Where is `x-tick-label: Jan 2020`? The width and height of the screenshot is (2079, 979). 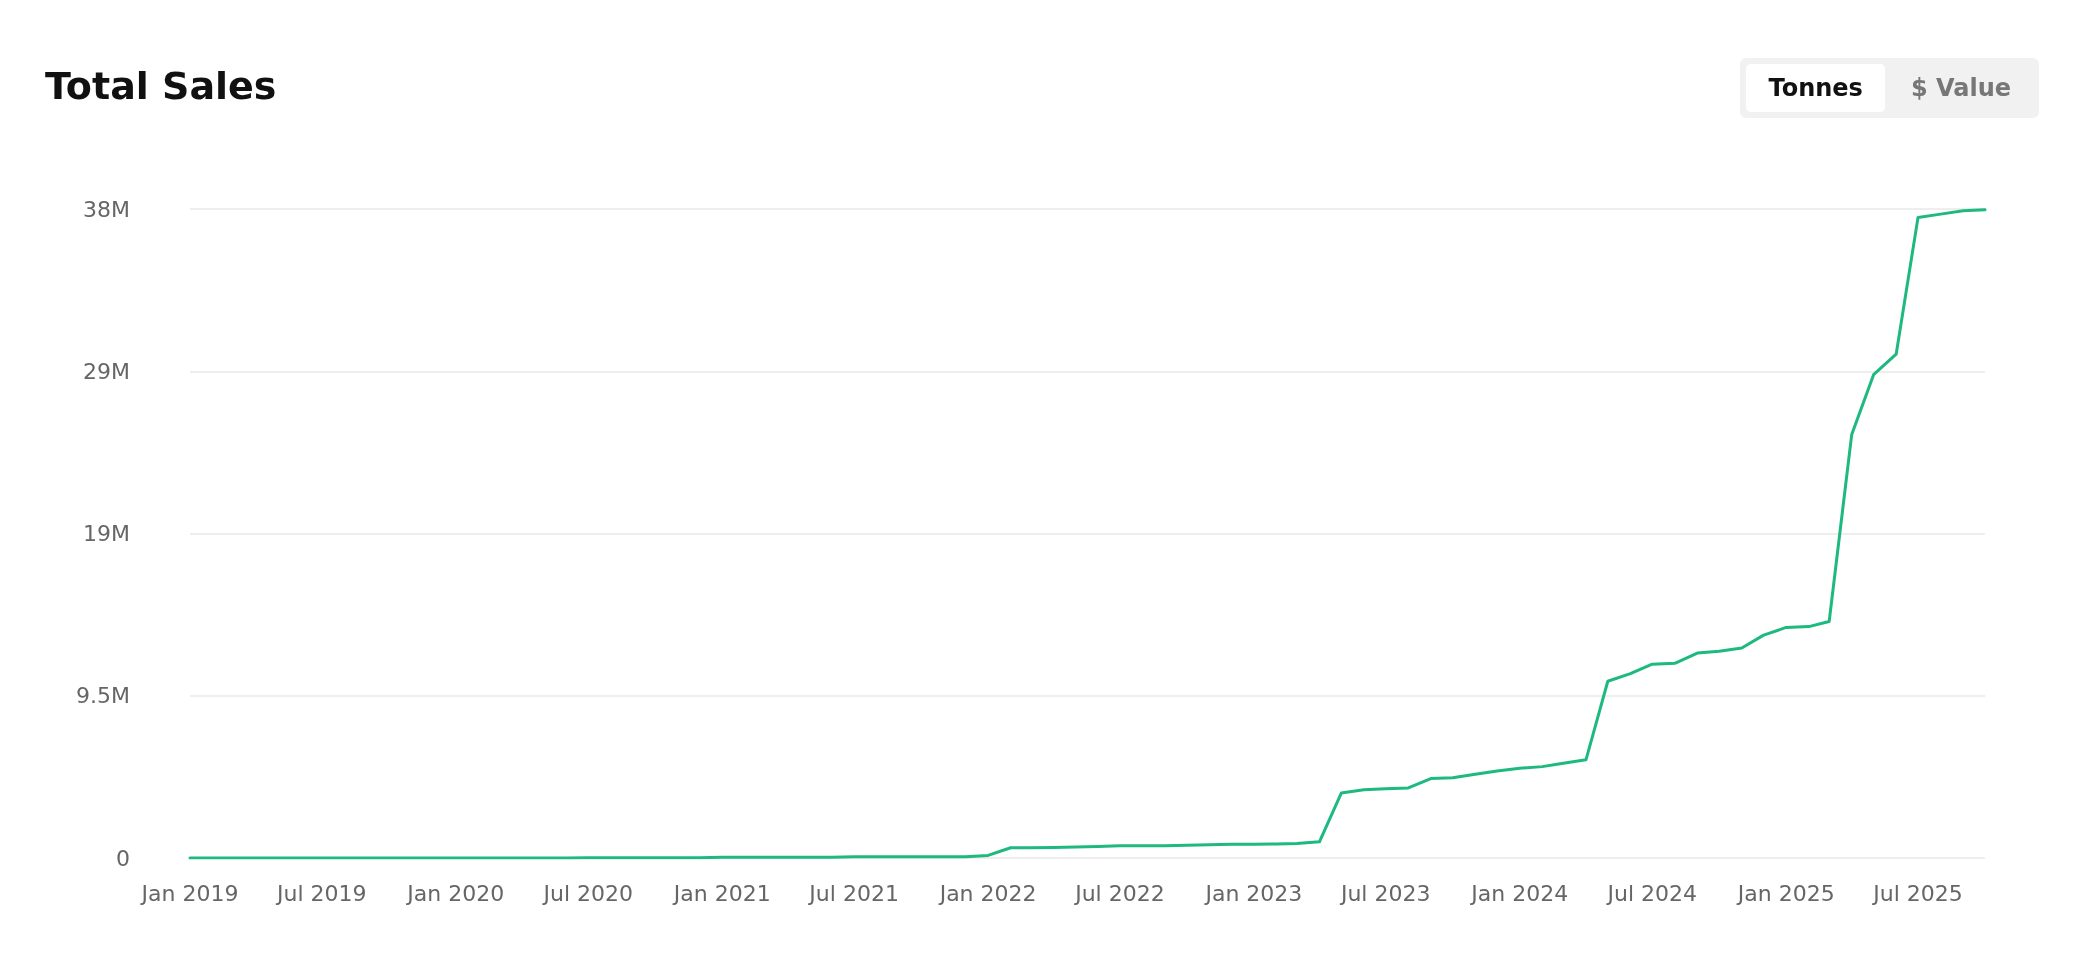 x-tick-label: Jan 2020 is located at coordinates (455, 893).